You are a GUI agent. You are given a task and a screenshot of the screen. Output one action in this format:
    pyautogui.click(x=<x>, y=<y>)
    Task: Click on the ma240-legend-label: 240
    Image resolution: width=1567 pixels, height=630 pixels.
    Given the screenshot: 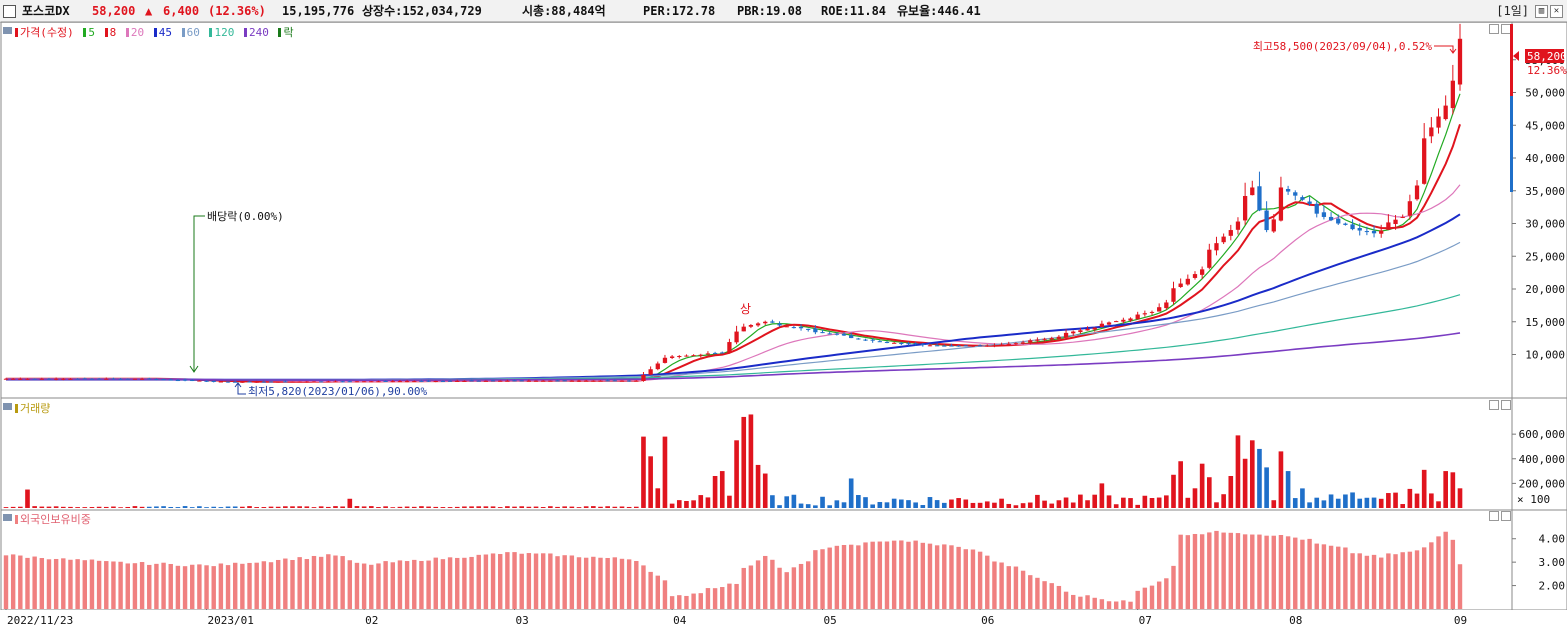 What is the action you would take?
    pyautogui.click(x=258, y=32)
    